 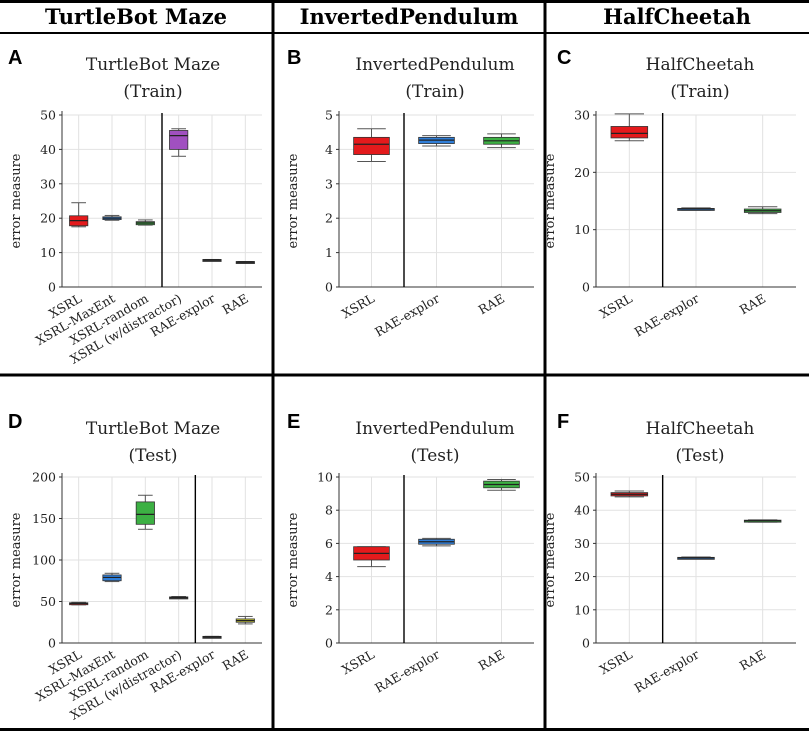 What do you see at coordinates (44, 560) in the screenshot?
I see `y-tick-label: 100` at bounding box center [44, 560].